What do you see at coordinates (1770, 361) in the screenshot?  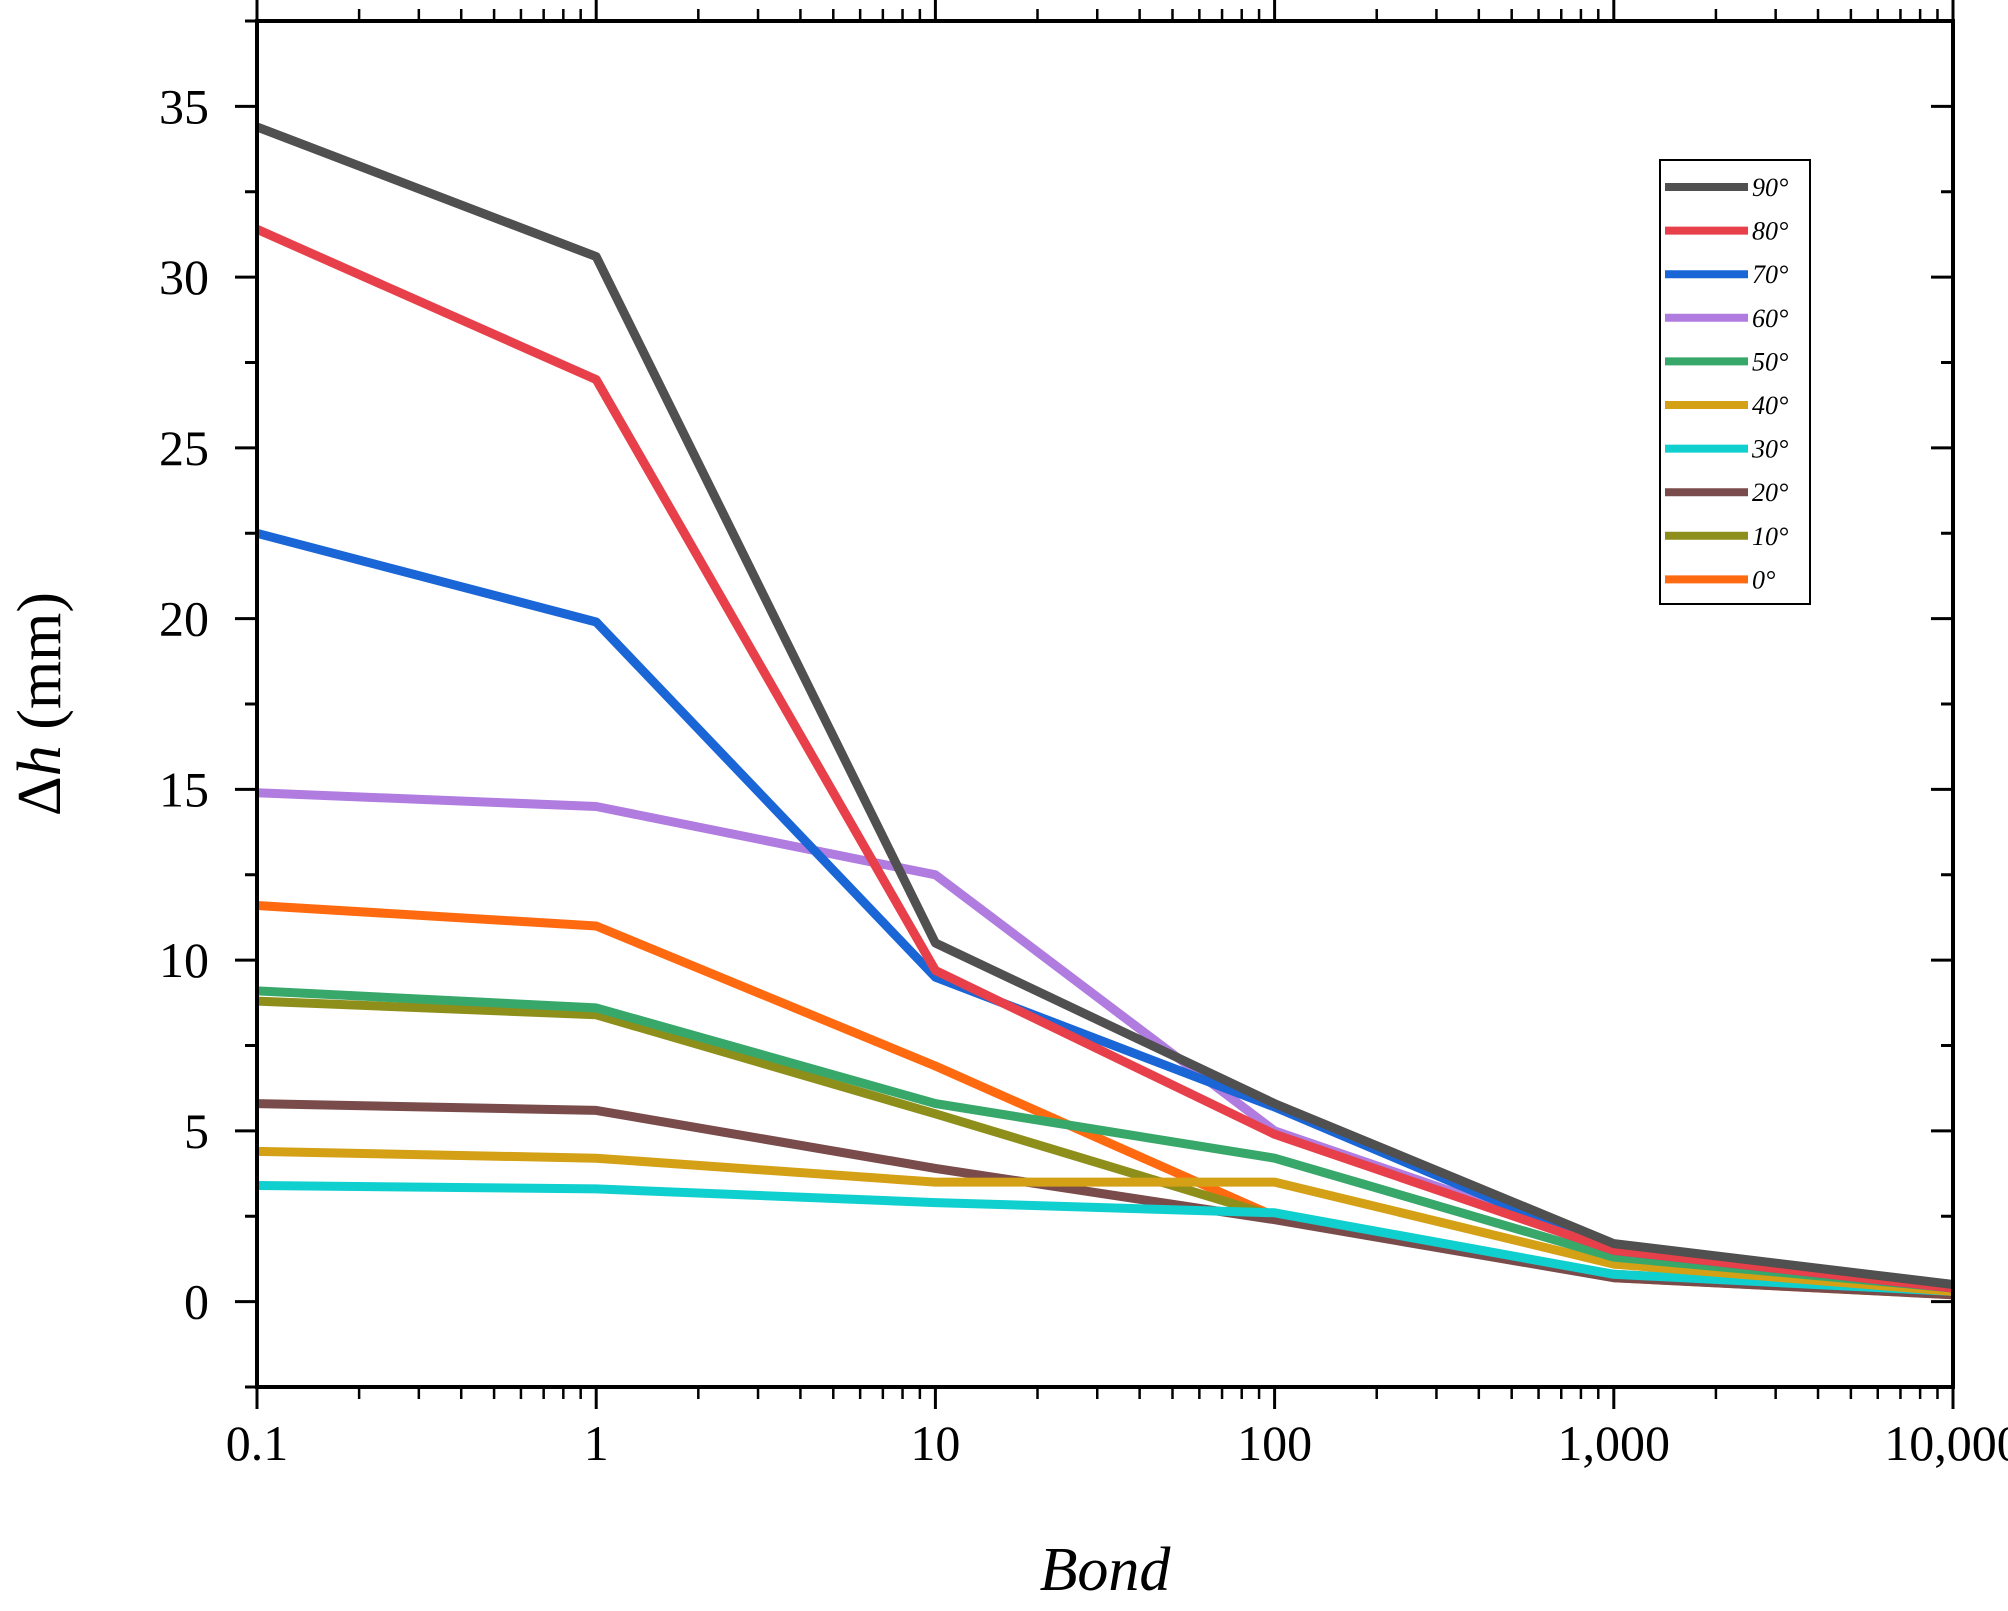 I see `legend-label: 50°` at bounding box center [1770, 361].